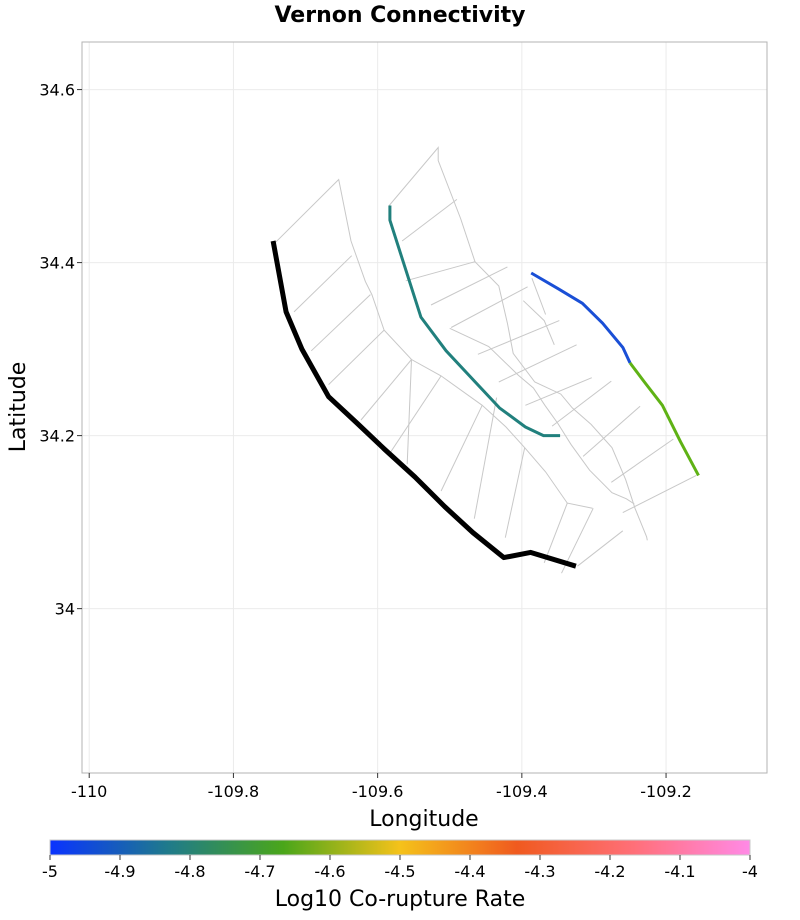  I want to click on x-tick-label: -109.8, so click(234, 791).